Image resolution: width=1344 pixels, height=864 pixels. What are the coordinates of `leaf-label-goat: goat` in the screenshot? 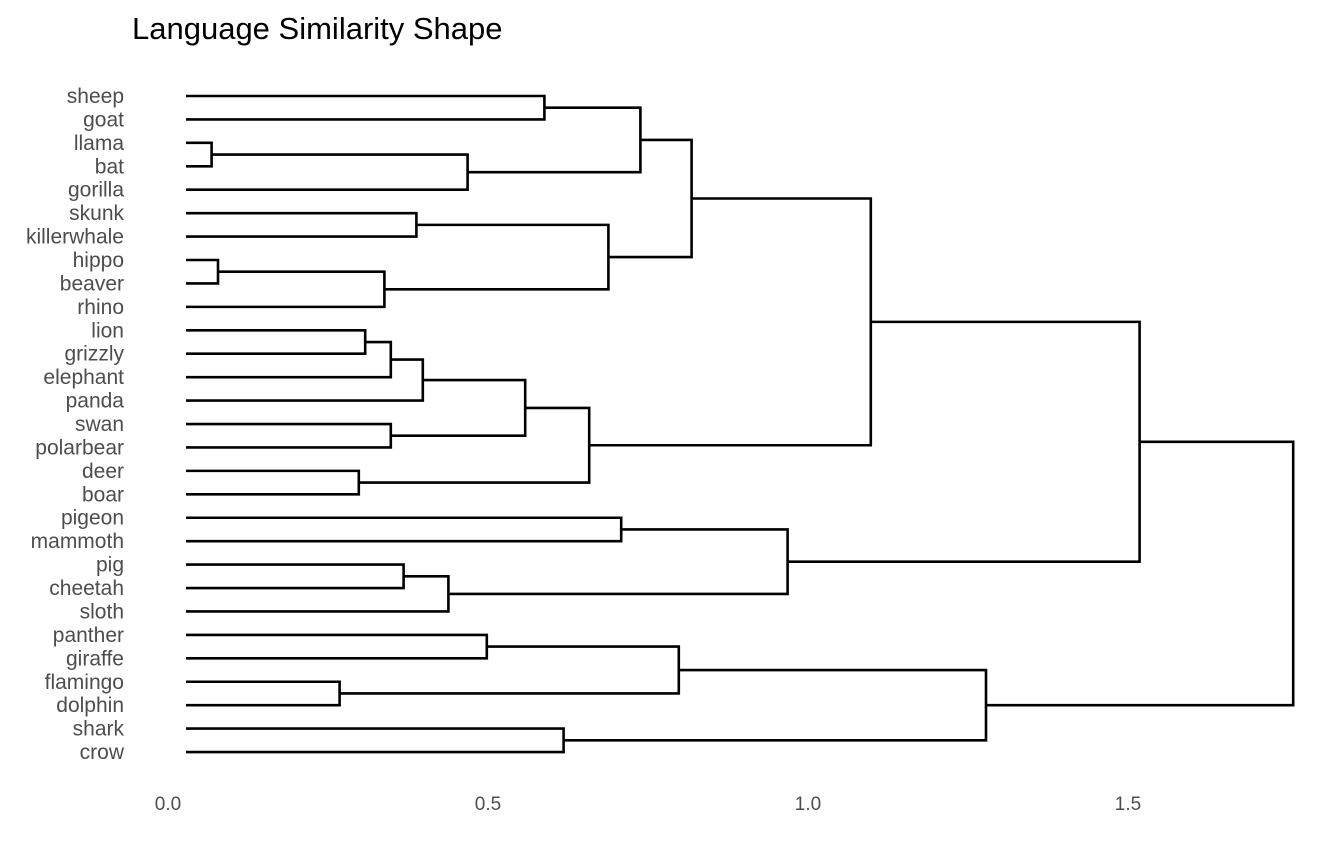 It's located at (103, 119).